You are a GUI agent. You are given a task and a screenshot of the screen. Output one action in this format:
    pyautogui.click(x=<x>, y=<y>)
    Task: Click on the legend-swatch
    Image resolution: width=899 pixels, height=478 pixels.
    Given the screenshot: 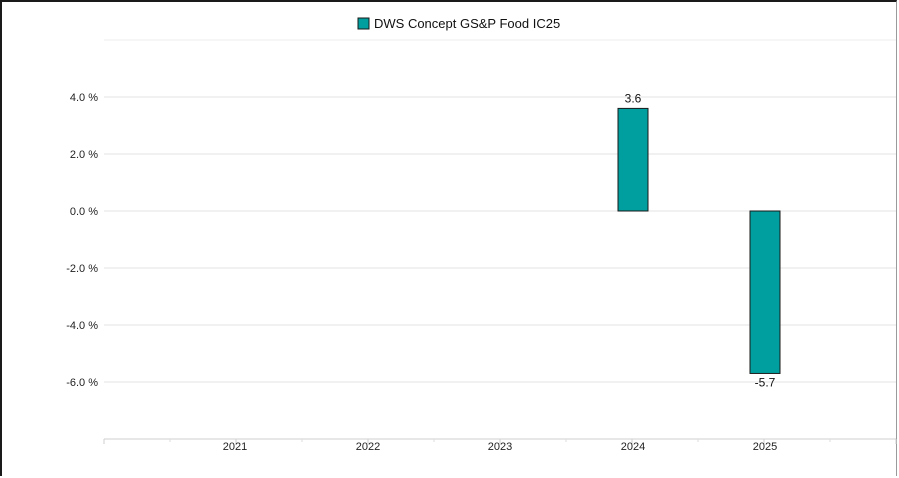 What is the action you would take?
    pyautogui.click(x=363, y=23)
    